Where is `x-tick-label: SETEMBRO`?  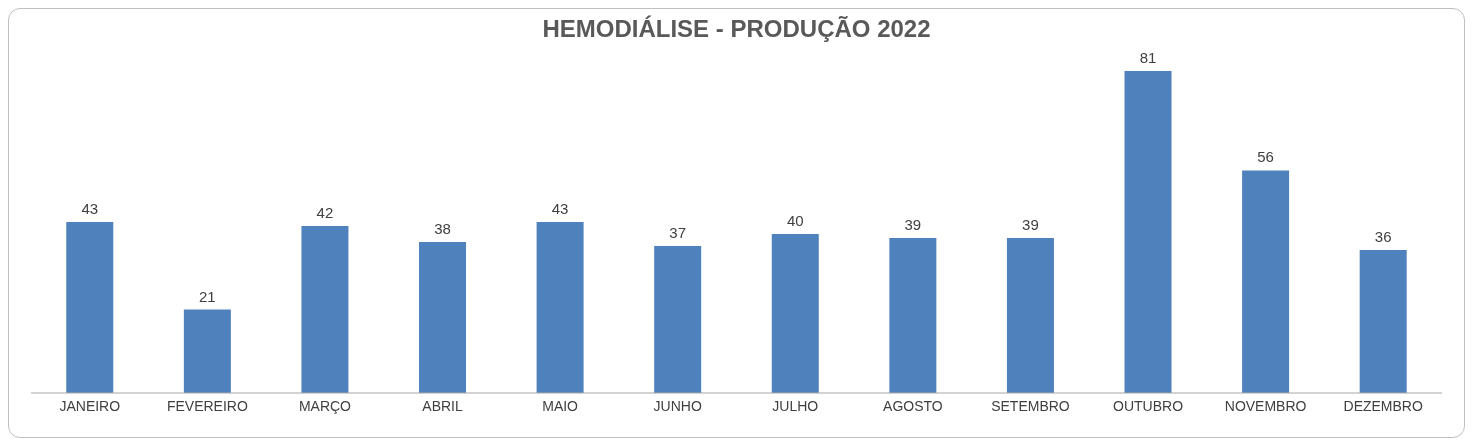 x-tick-label: SETEMBRO is located at coordinates (1030, 405).